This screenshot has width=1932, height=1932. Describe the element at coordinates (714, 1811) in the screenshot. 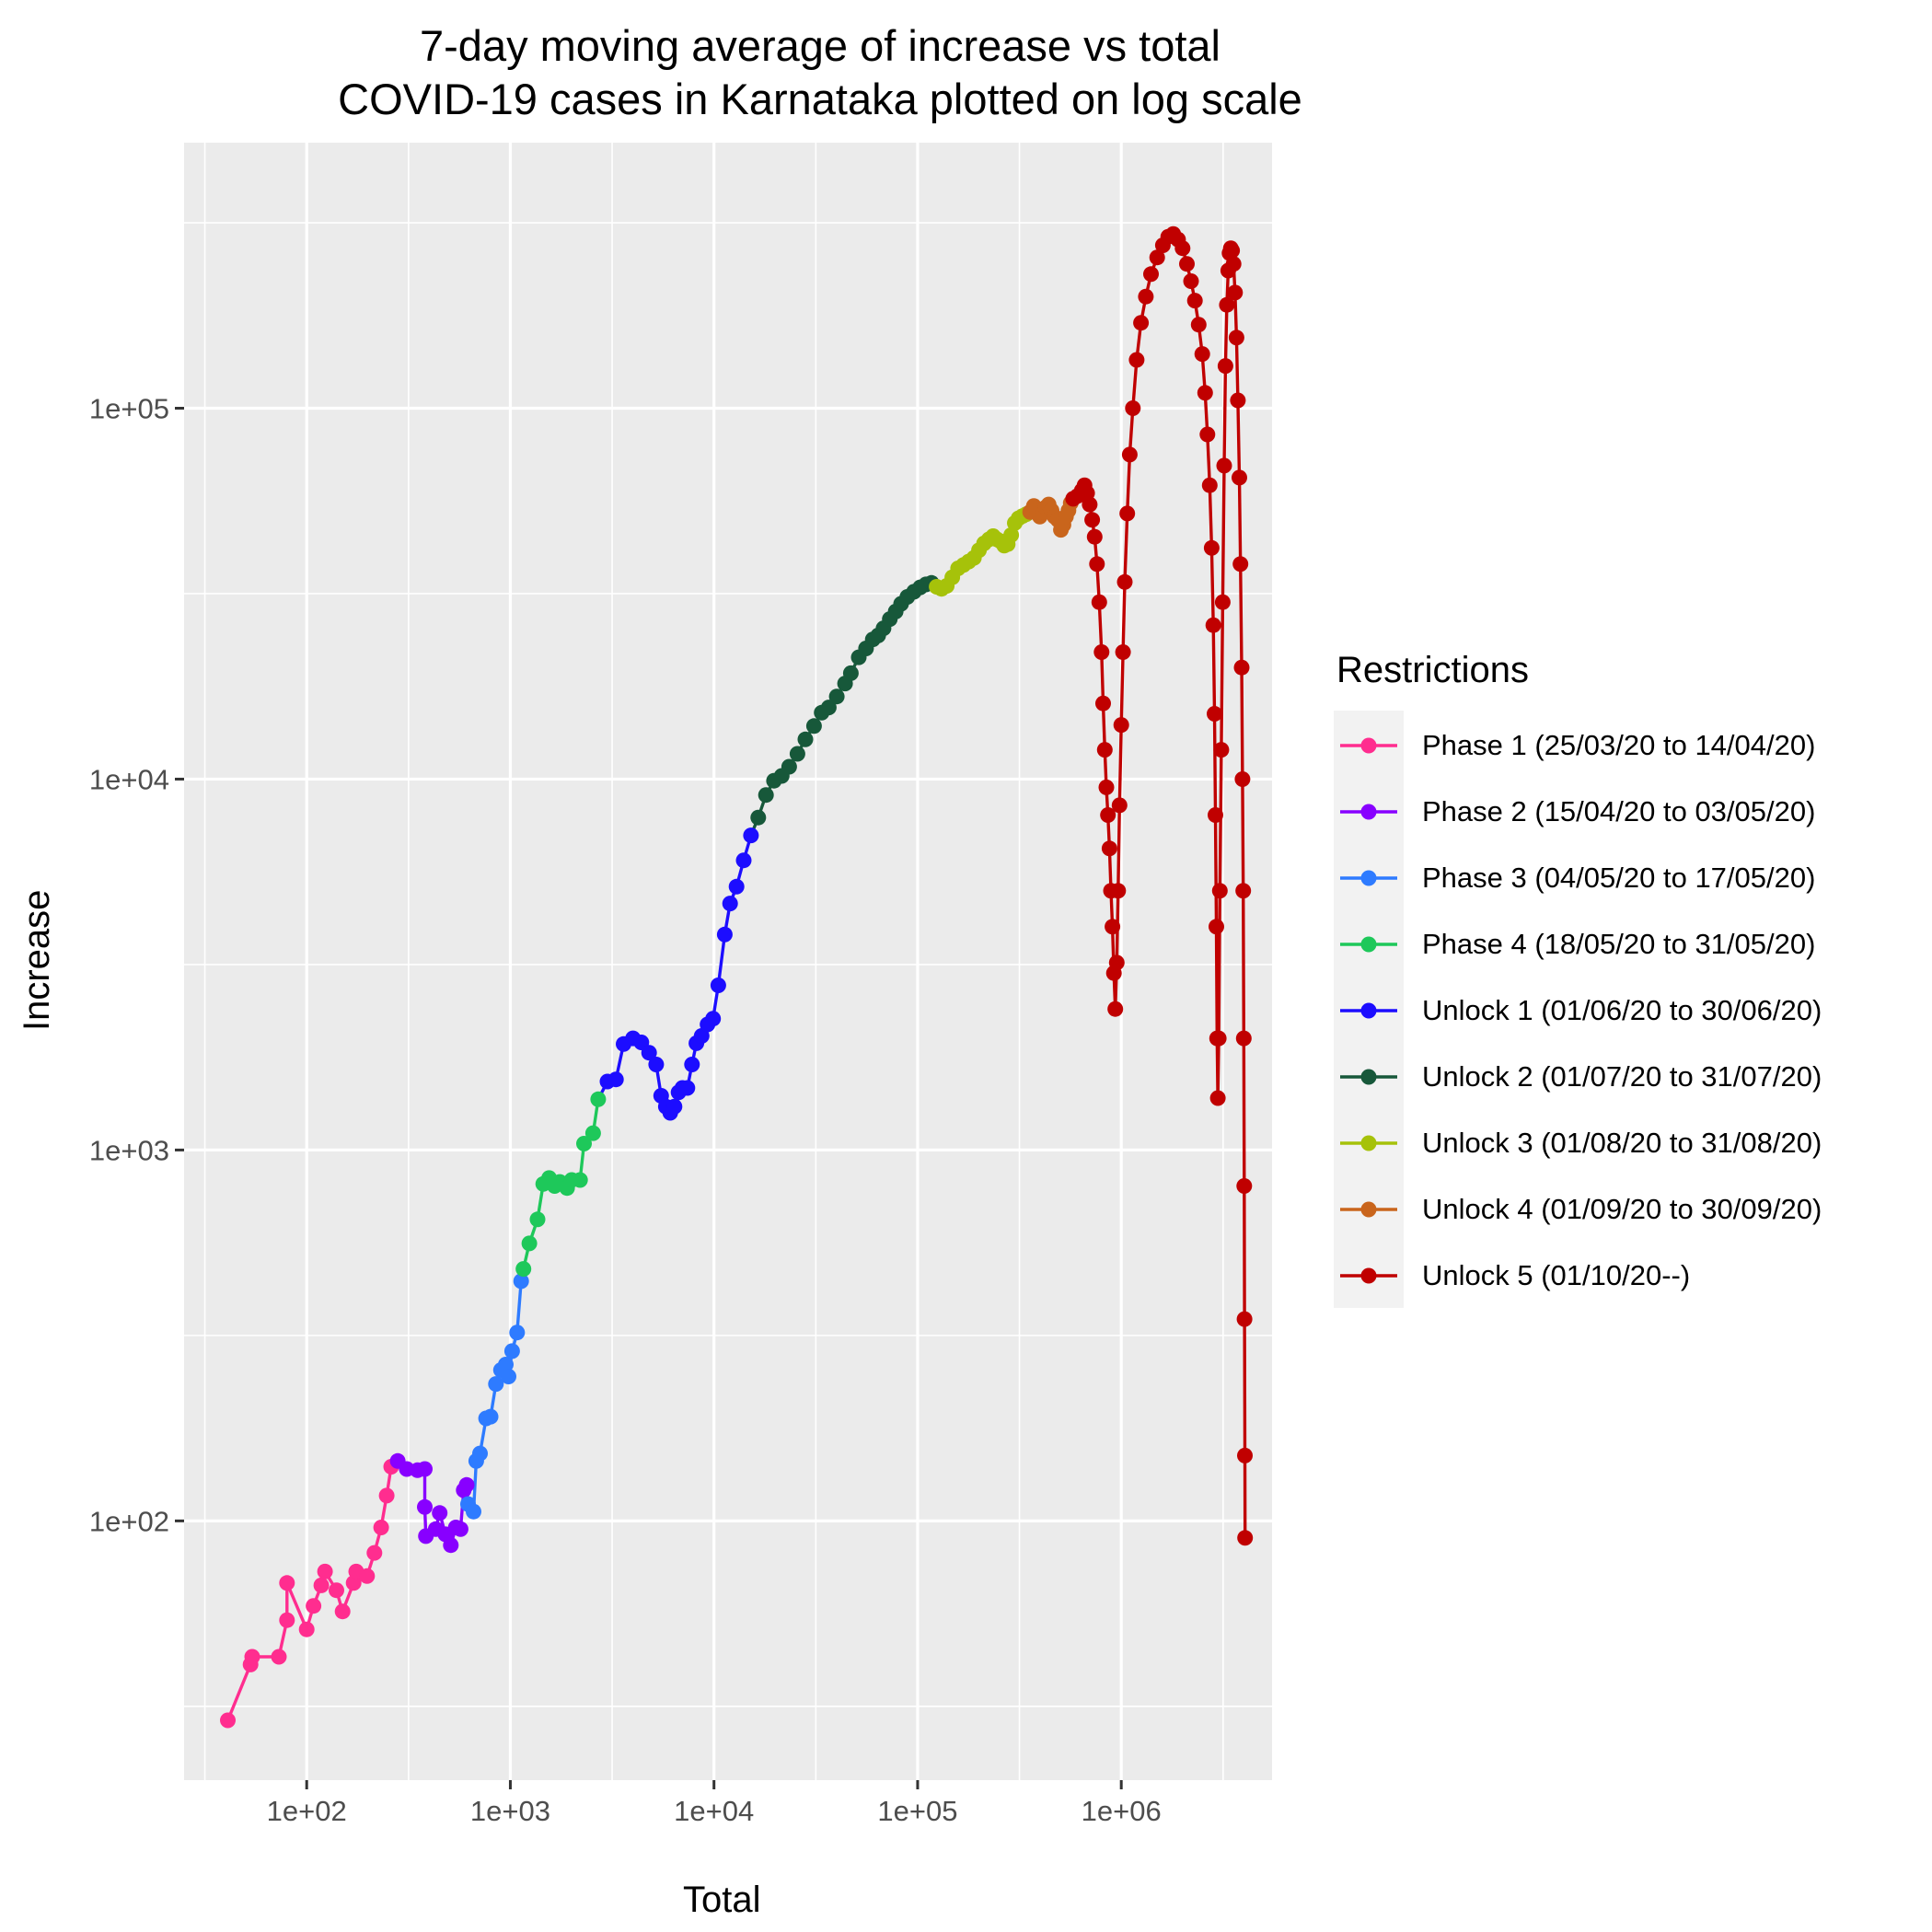

I see `x-tick-label: 1e+04` at that location.